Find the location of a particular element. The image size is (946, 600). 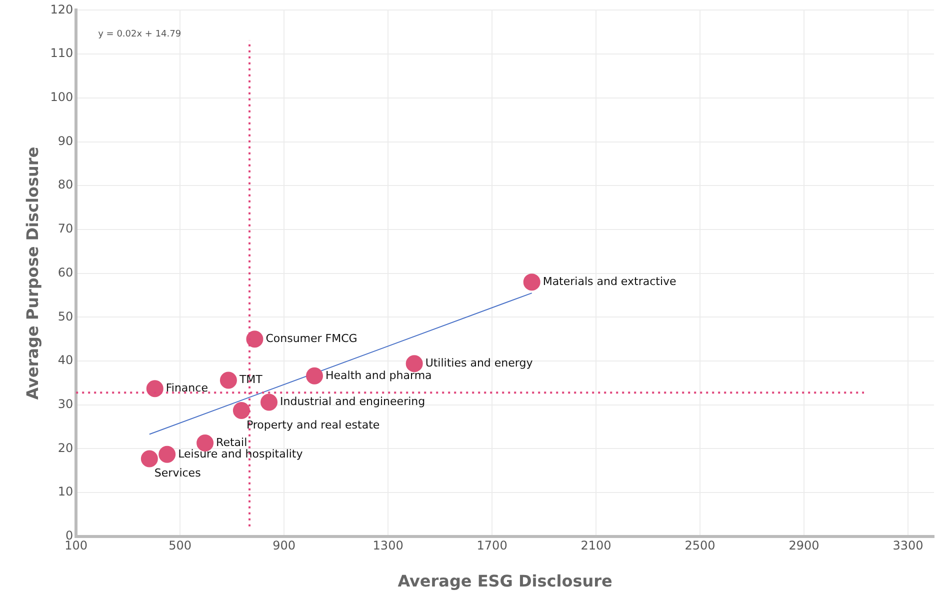

x-tick-label: 2500 is located at coordinates (700, 545).